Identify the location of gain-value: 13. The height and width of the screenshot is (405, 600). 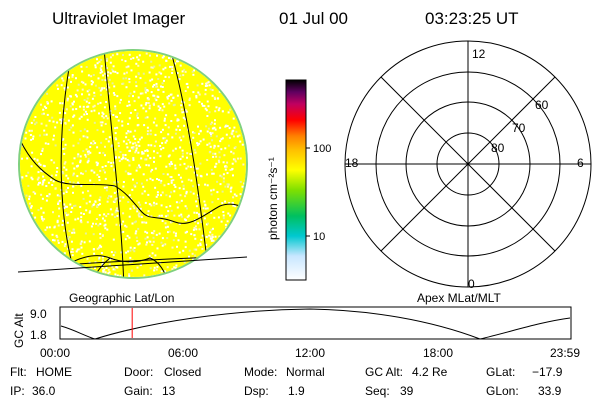
(169, 391).